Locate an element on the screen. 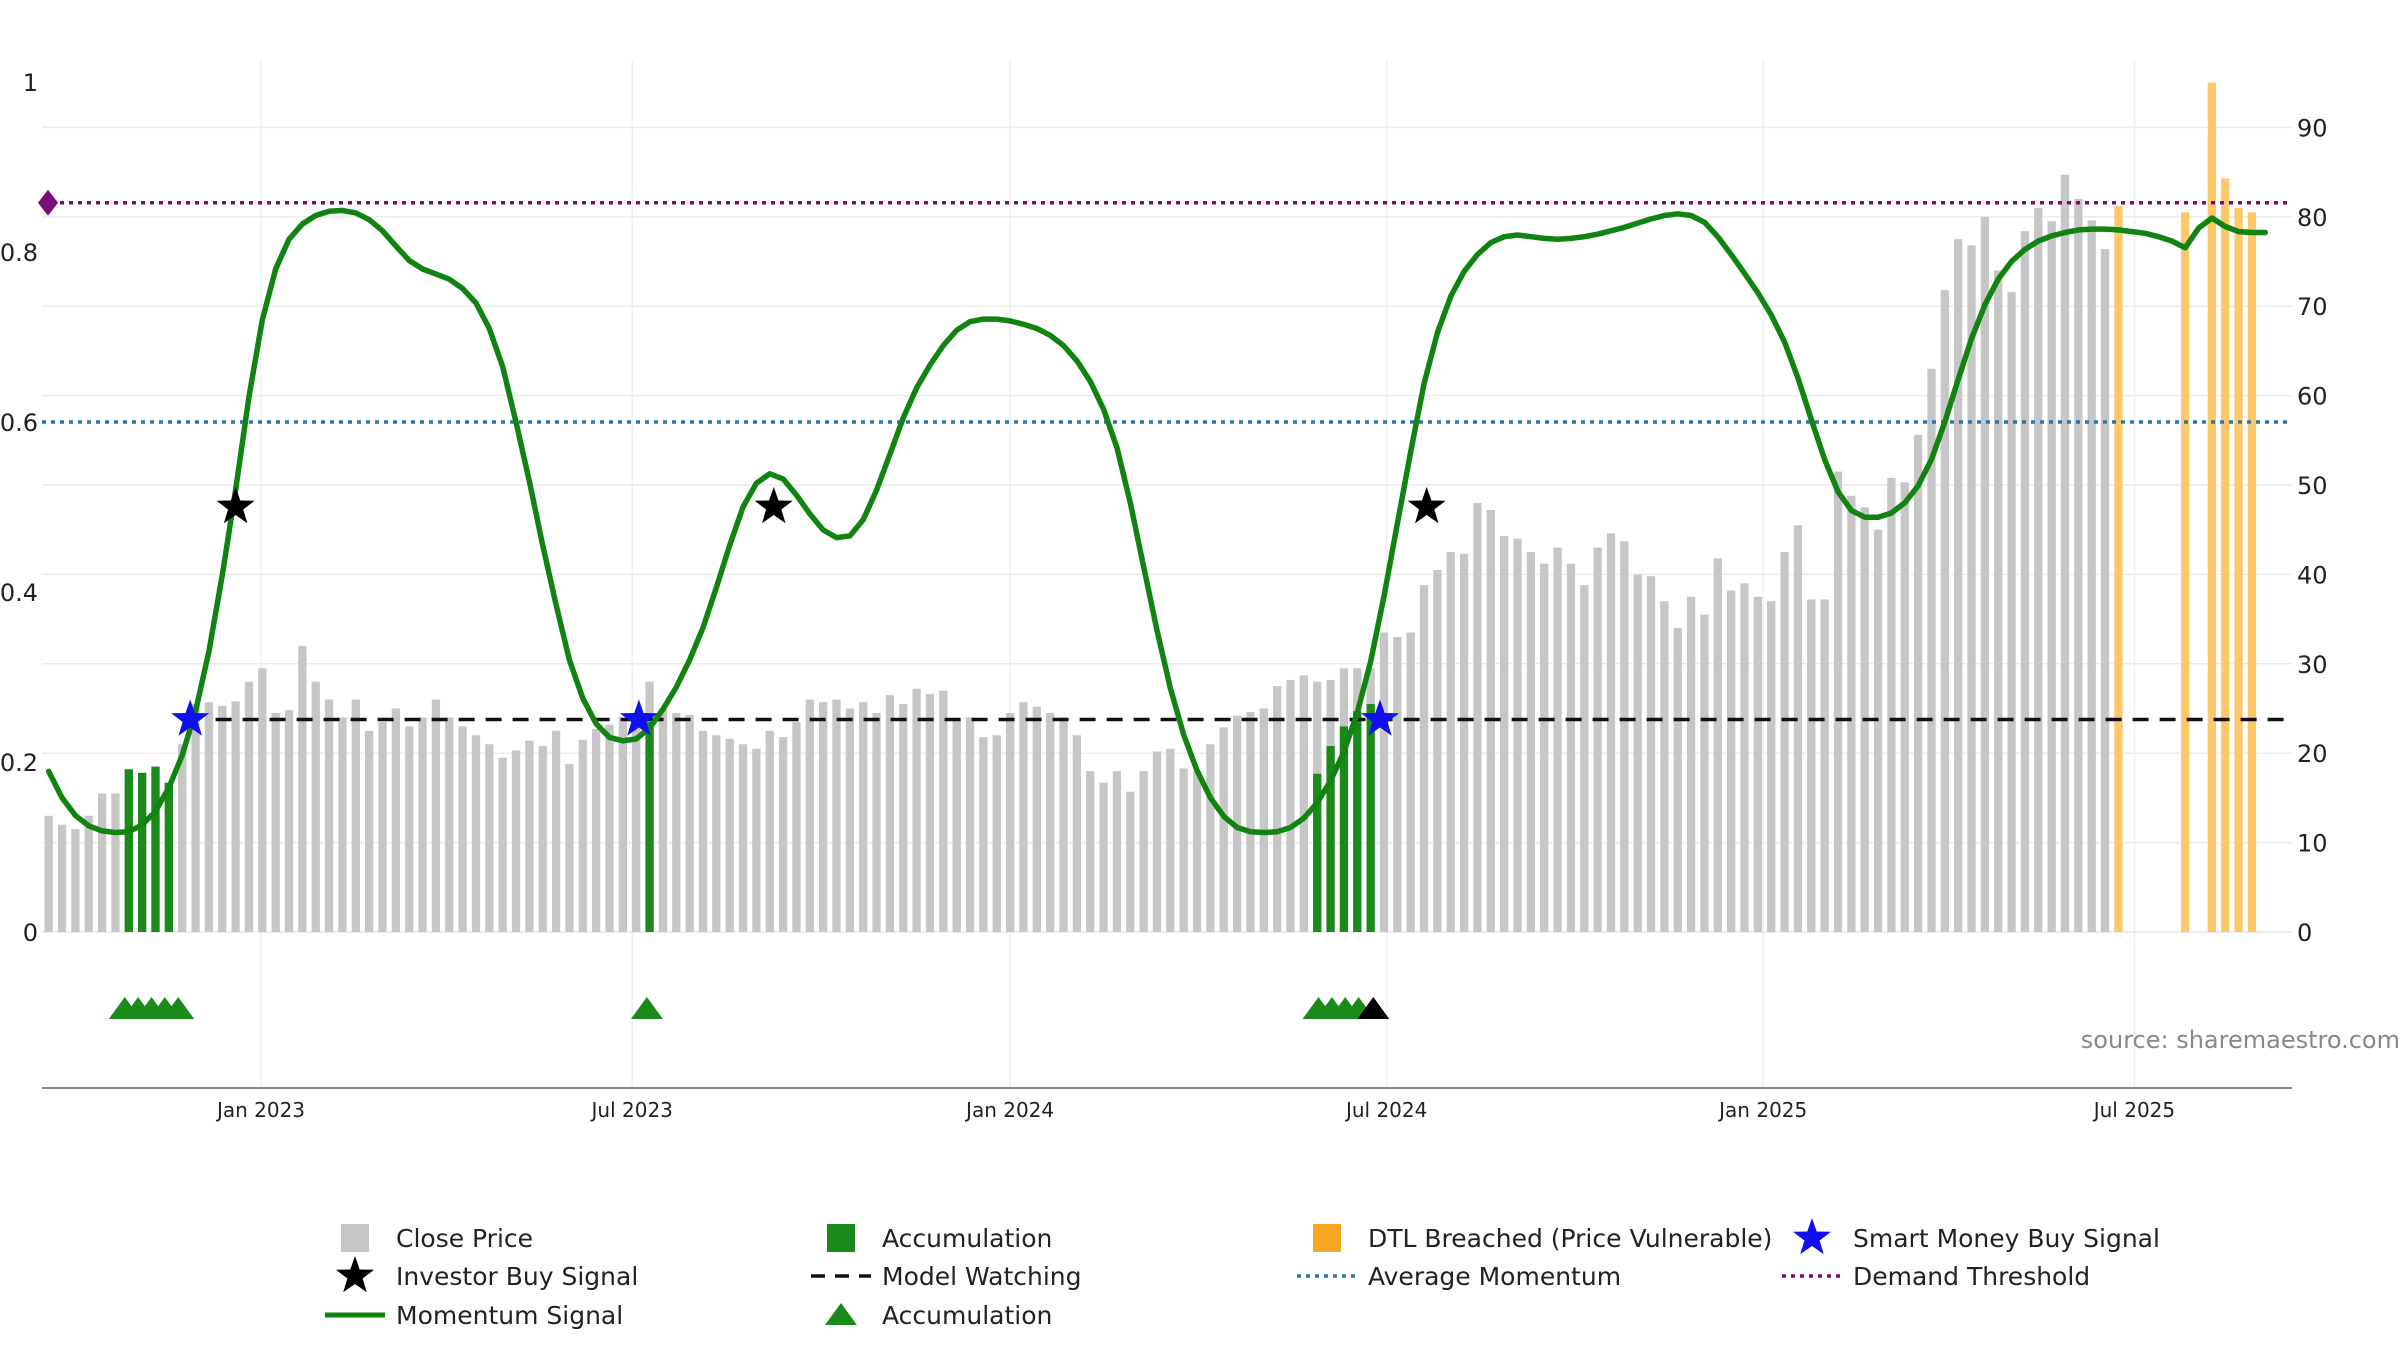  legend-item: Average Momentum is located at coordinates (1459, 1276).